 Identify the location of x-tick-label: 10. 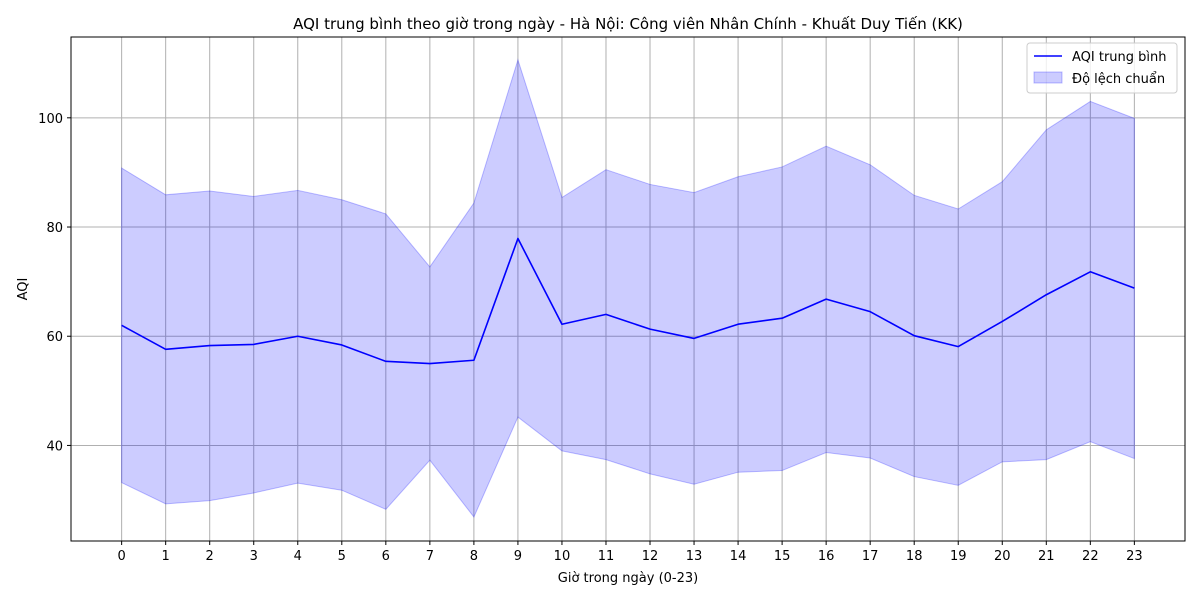
(562, 556).